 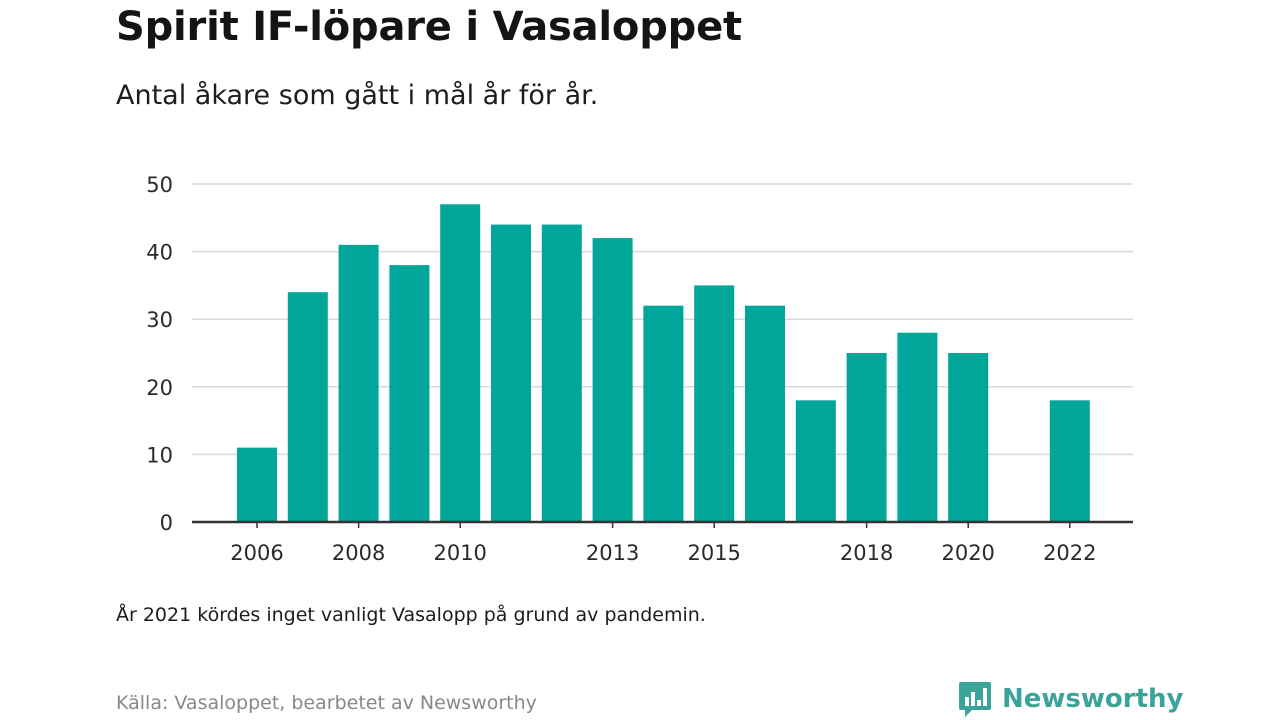 I want to click on newsworthy-logo-icon, so click(x=975, y=699).